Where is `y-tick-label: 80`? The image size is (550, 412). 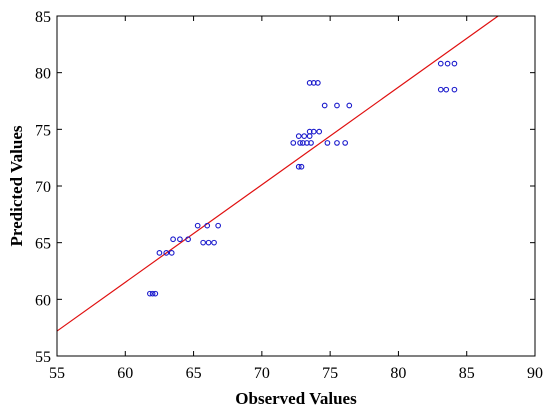 y-tick-label: 80 is located at coordinates (43, 74).